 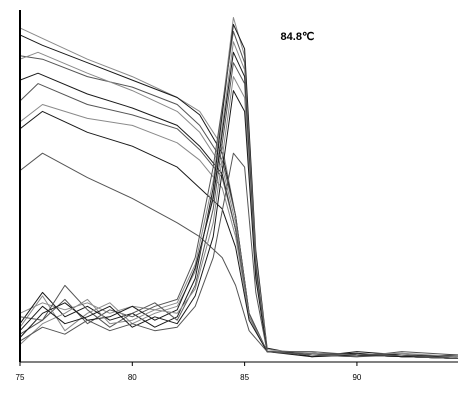 What do you see at coordinates (298, 37) in the screenshot?
I see `peak-annotation: 84.8℃` at bounding box center [298, 37].